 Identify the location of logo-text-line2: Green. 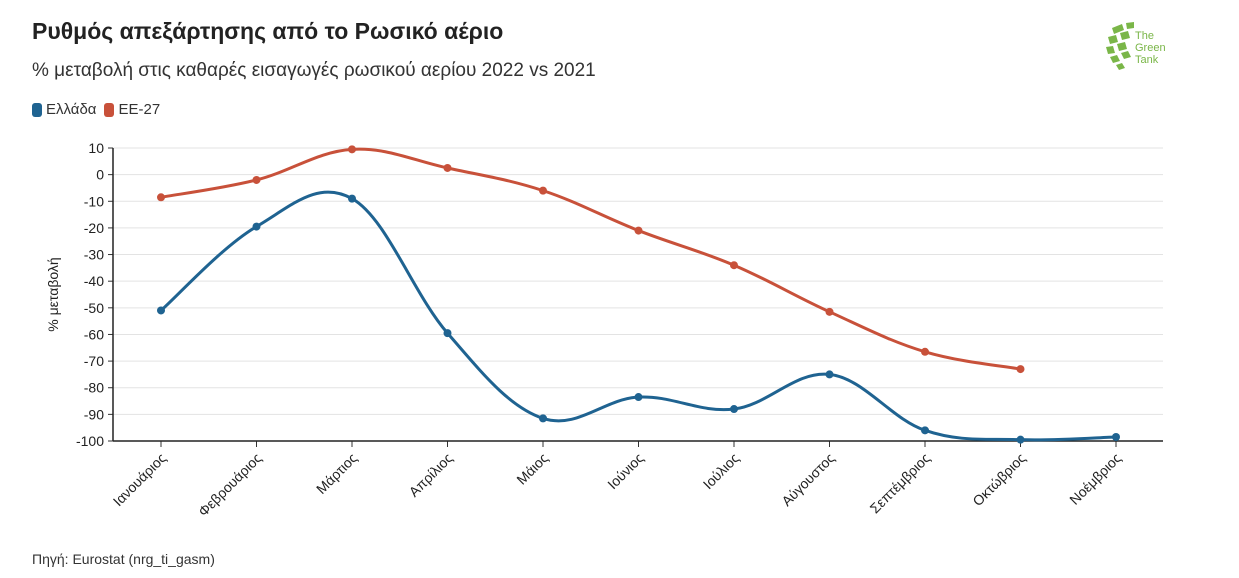
(1150, 48).